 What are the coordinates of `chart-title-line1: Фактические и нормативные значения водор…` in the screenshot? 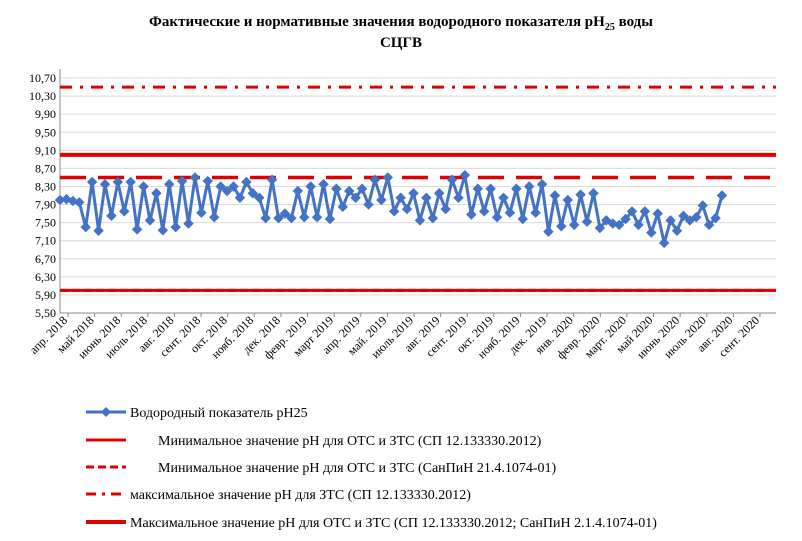 It's located at (401, 23).